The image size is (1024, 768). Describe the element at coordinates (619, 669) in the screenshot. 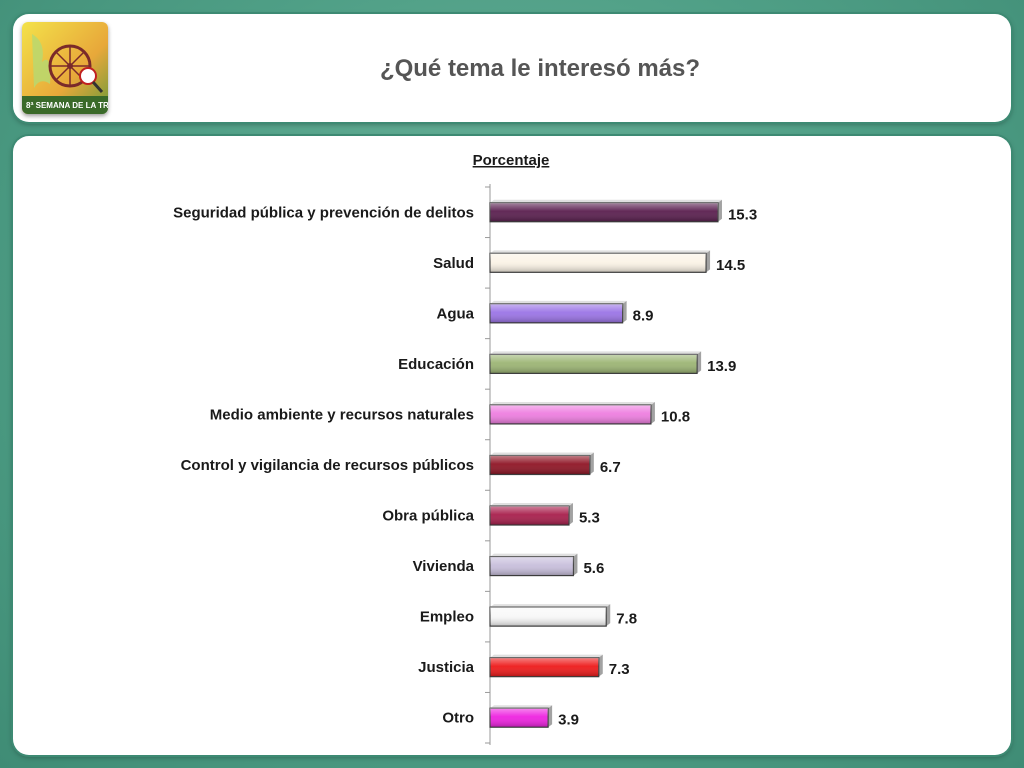

I see `value-label: 7.3` at that location.